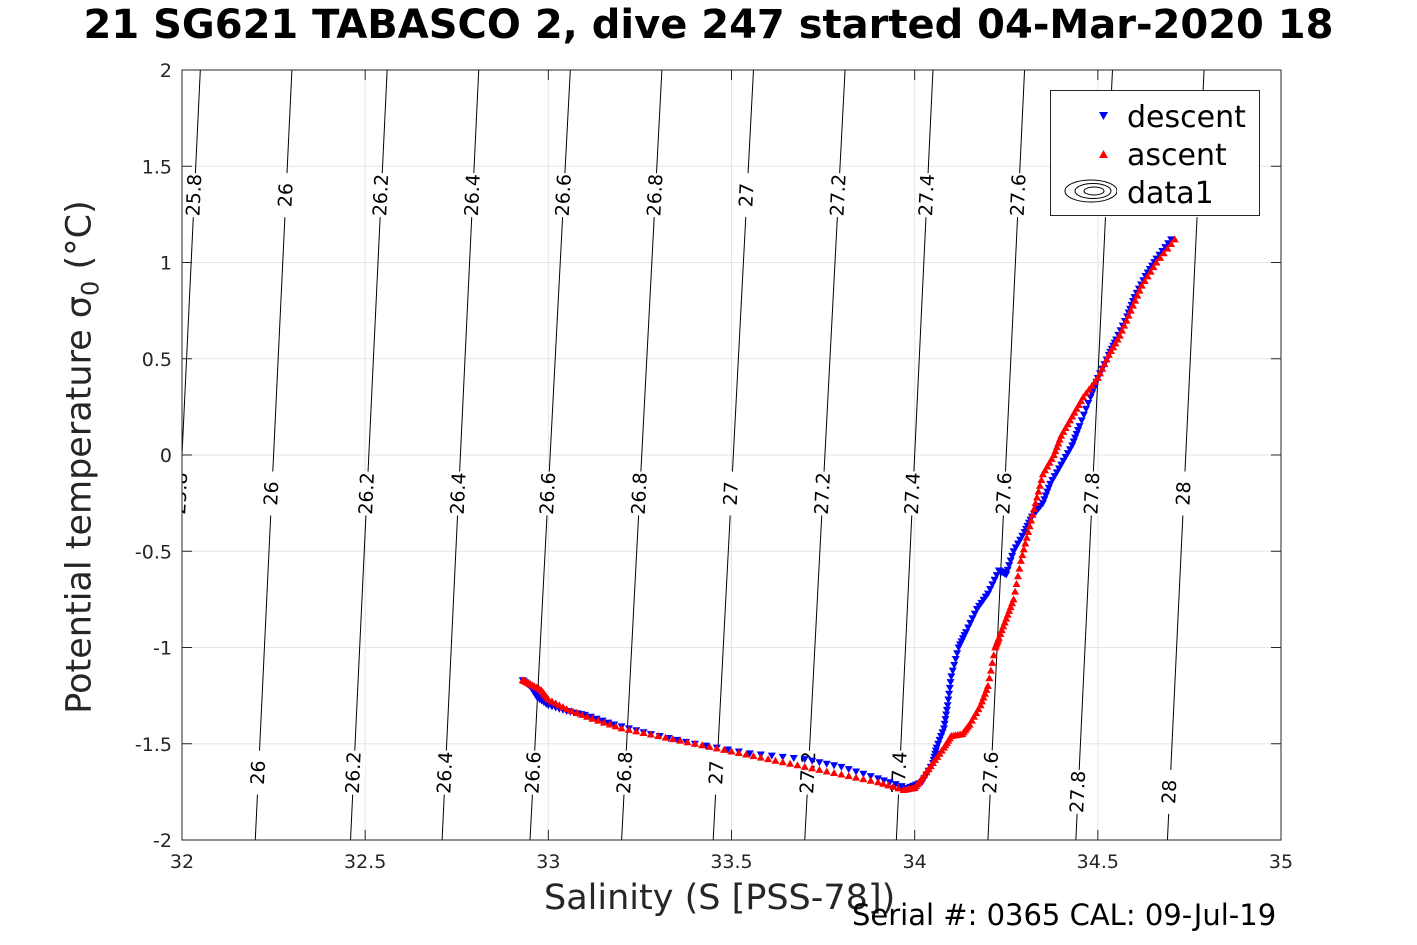  I want to click on density-contour-label: 27.4, so click(913, 493).